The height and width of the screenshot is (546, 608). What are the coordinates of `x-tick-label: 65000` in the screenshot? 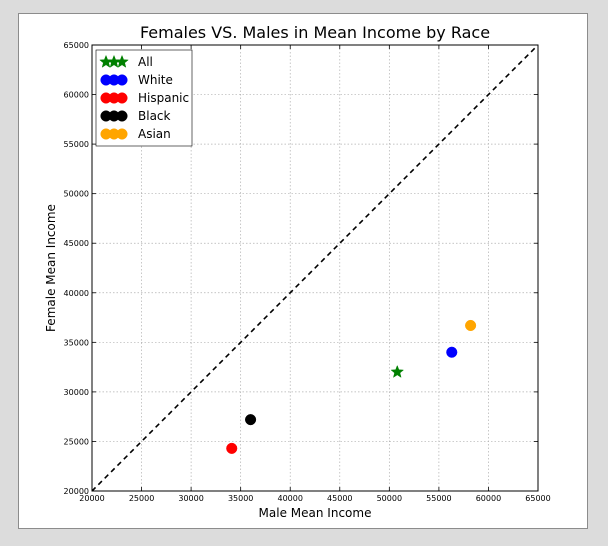 It's located at (537, 498).